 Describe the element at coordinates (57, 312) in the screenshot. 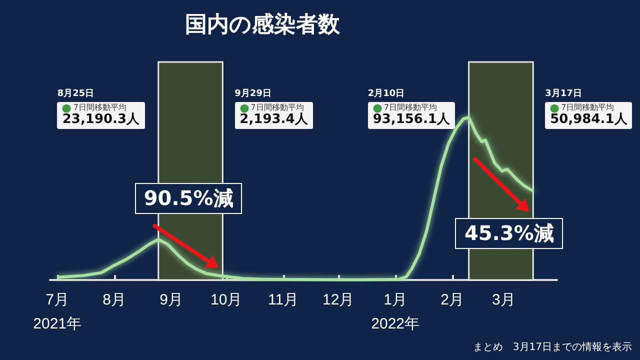

I see `x-tick-label: 7月 2021年` at that location.